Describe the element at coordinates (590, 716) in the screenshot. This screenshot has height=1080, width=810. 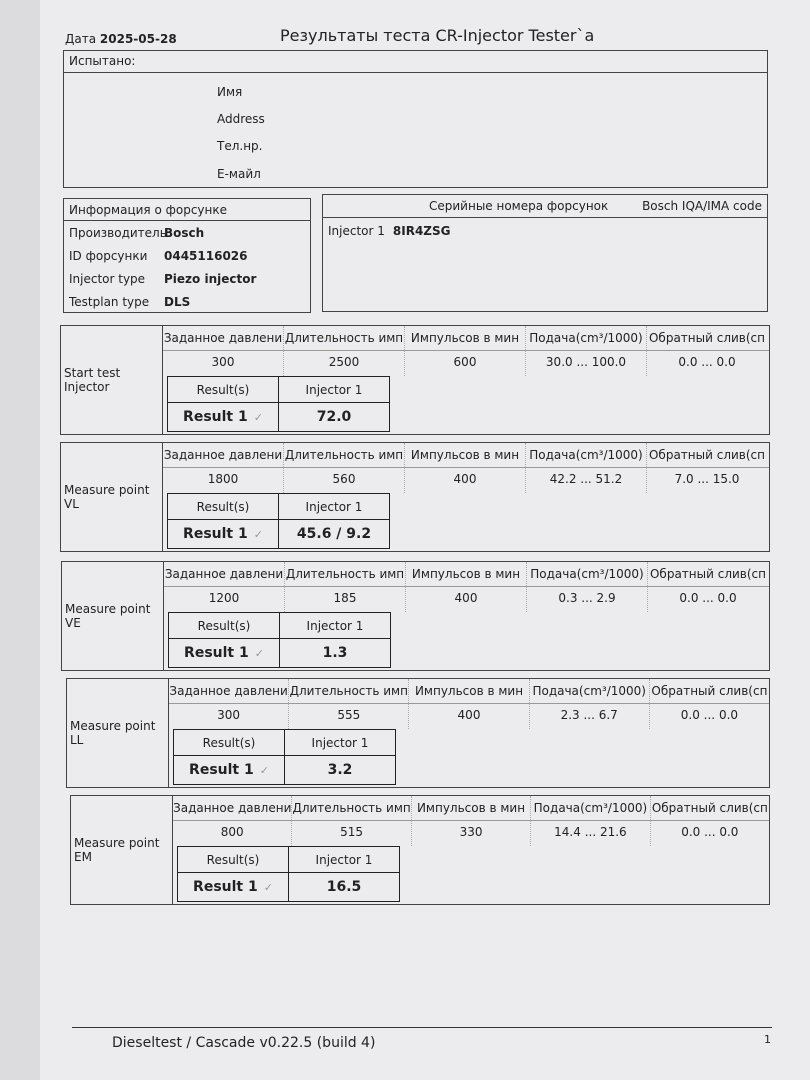
I see `column-value: 2.3 ... 6.7` at that location.